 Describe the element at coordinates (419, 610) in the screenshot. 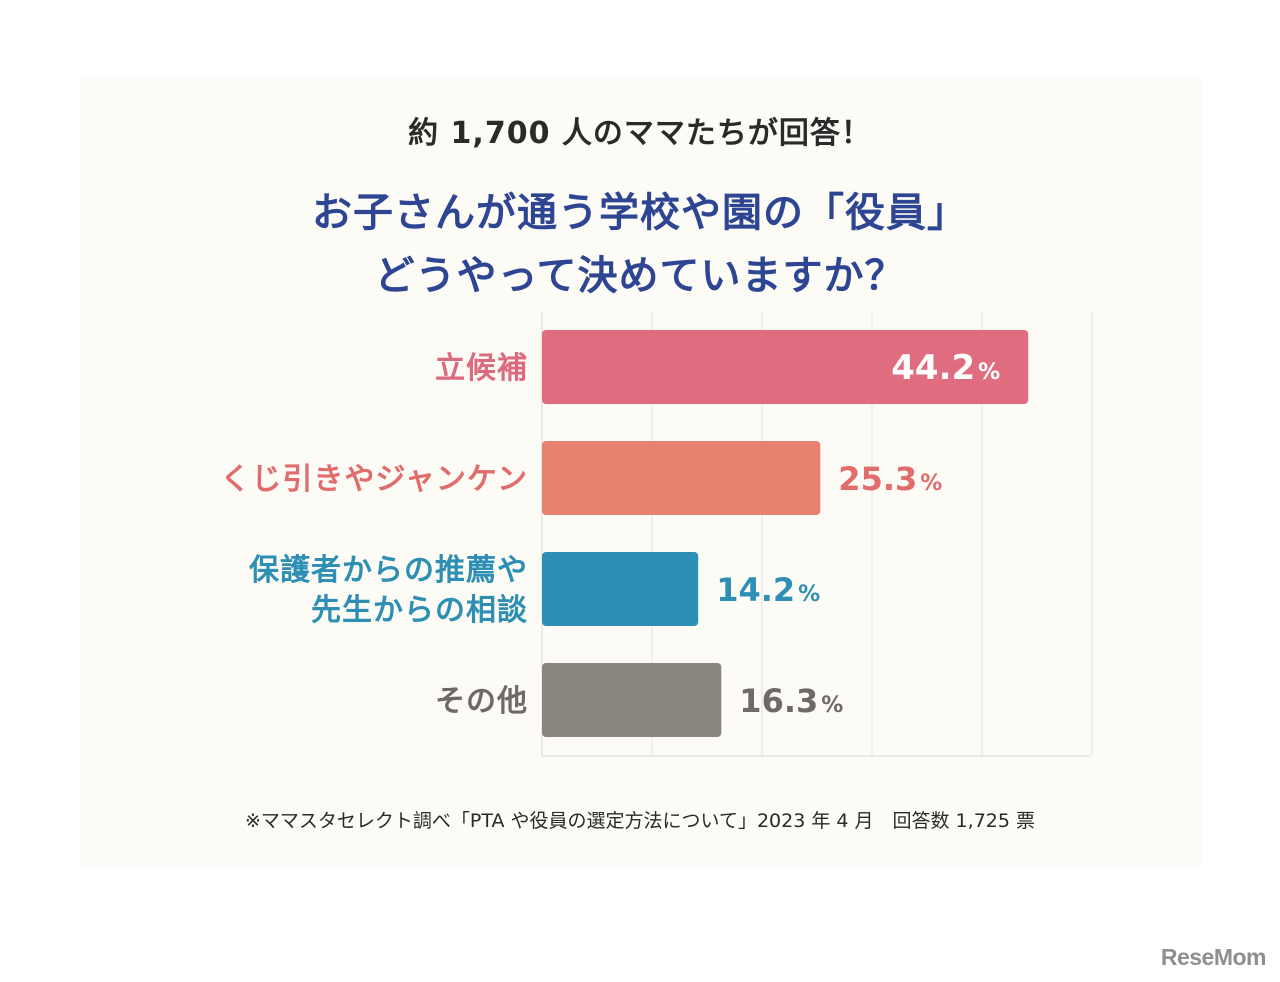

I see `category-label: 先生からの相談` at that location.